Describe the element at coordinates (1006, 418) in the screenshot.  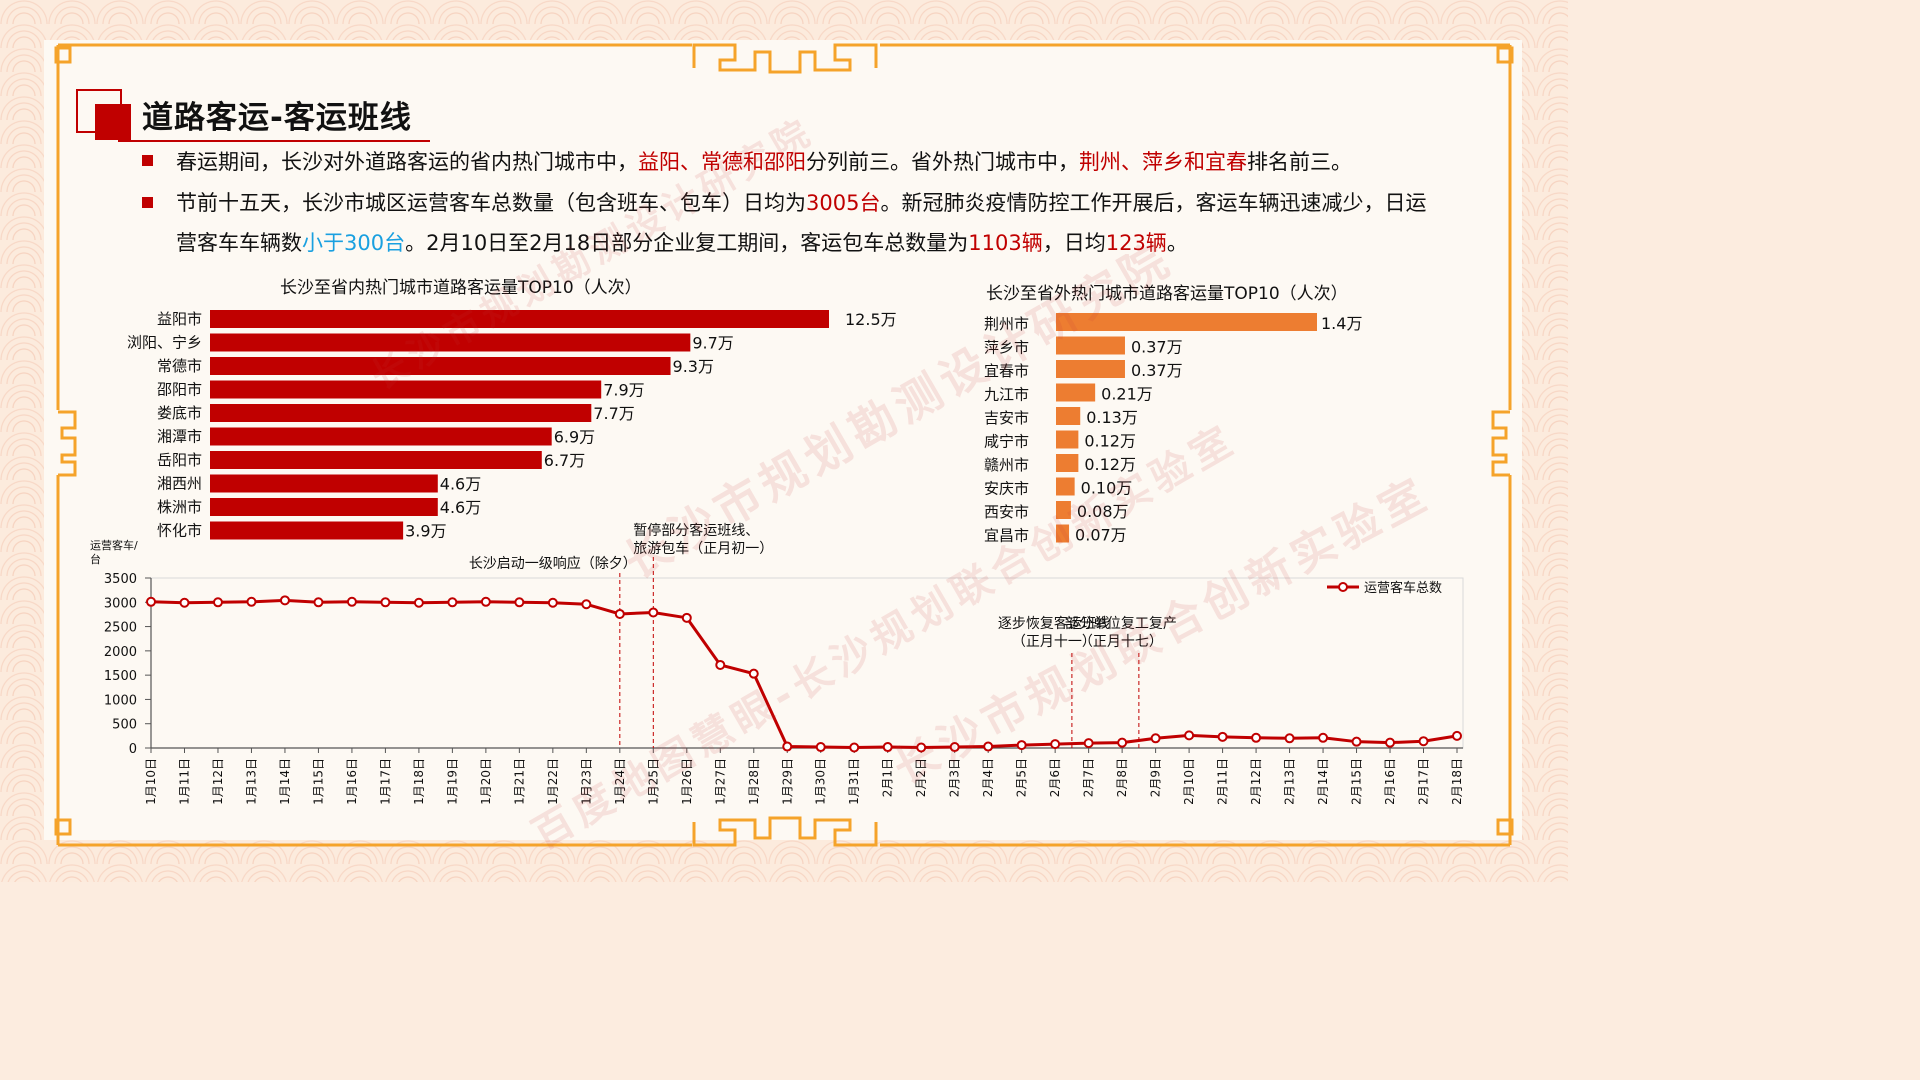
I see `chart2-category-label: 吉安市` at that location.